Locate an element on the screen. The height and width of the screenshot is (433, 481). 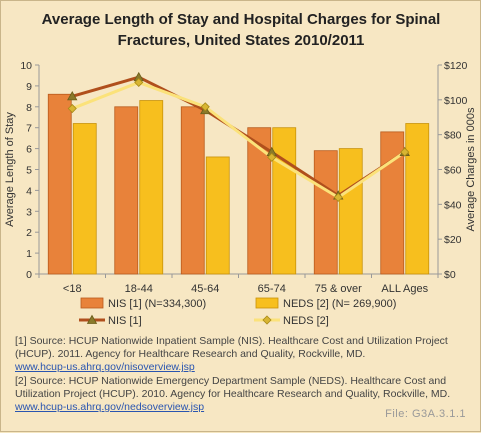
y-left-tick-label: 10 is located at coordinates (26, 66).